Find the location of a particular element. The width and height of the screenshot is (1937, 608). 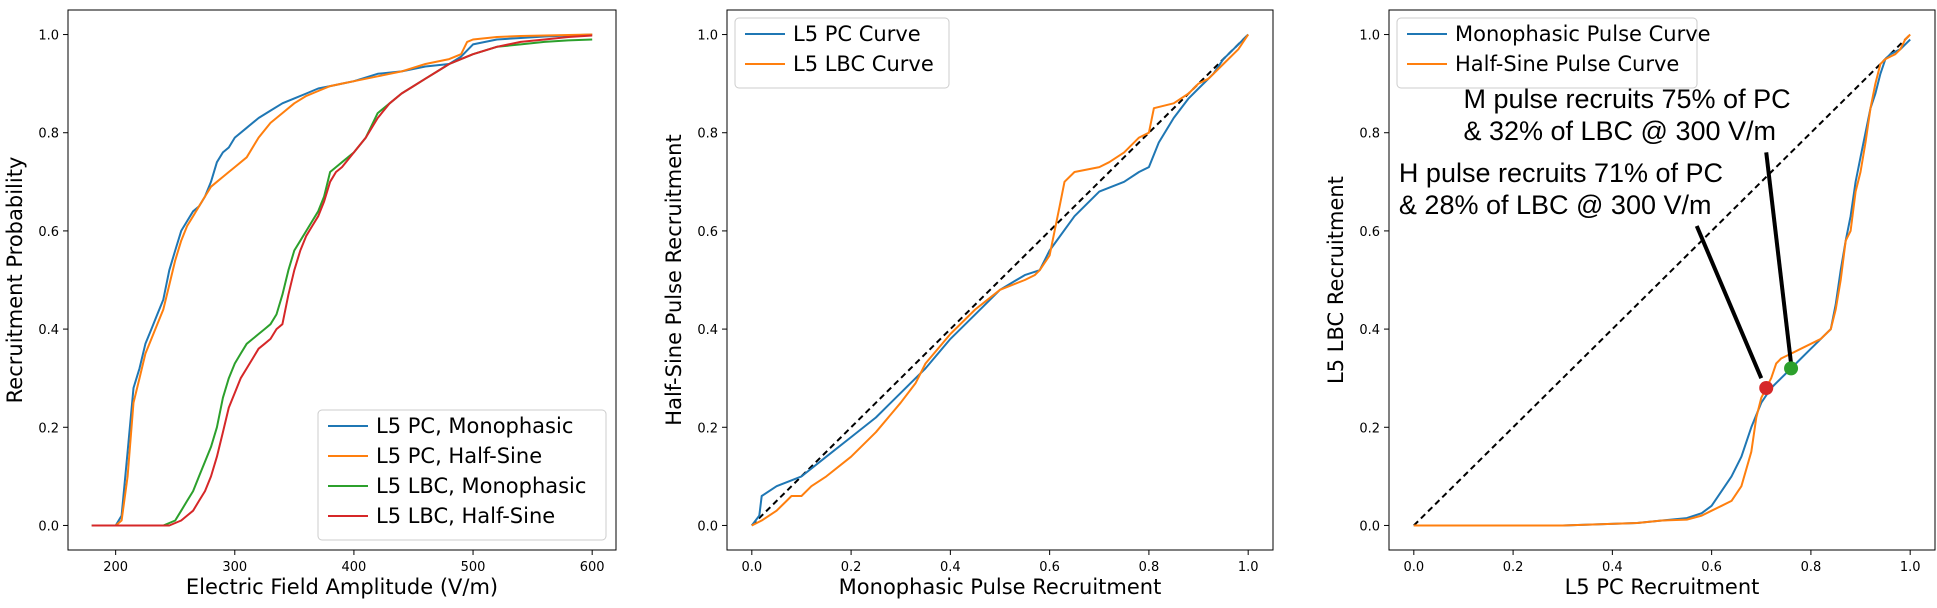

annotation-line: & 32% of LBC @ 300 V/m is located at coordinates (1619, 131).